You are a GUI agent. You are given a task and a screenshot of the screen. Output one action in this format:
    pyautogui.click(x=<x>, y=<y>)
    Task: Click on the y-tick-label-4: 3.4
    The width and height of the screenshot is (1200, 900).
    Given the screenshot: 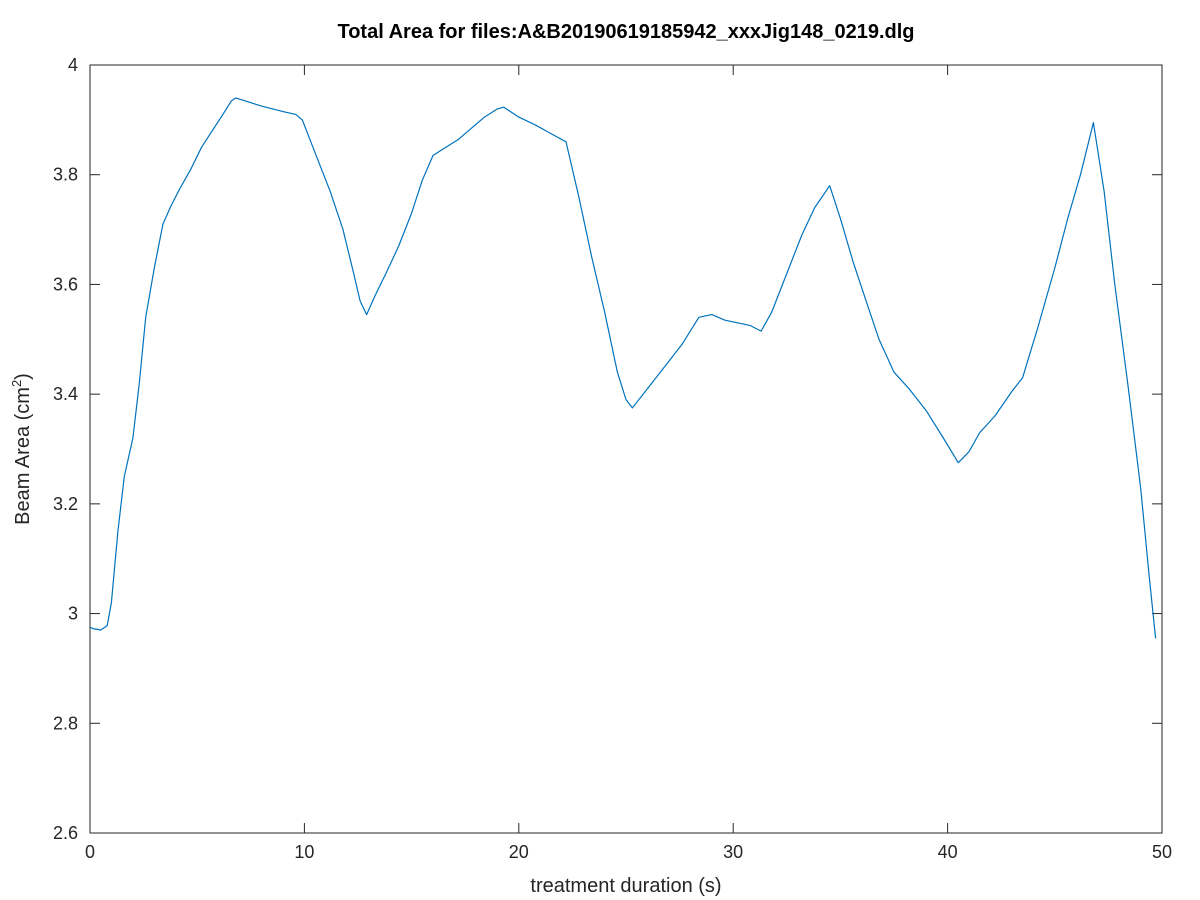 What is the action you would take?
    pyautogui.click(x=65, y=394)
    